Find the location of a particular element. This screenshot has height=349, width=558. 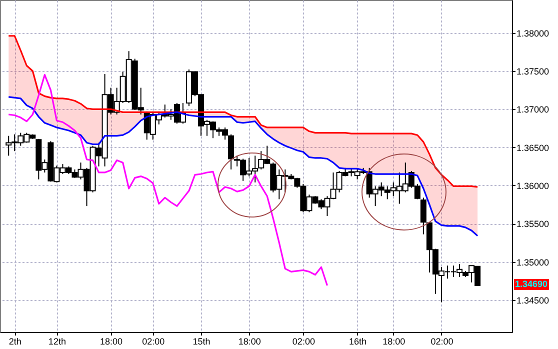

x-tick-label: 16th is located at coordinates (358, 341).